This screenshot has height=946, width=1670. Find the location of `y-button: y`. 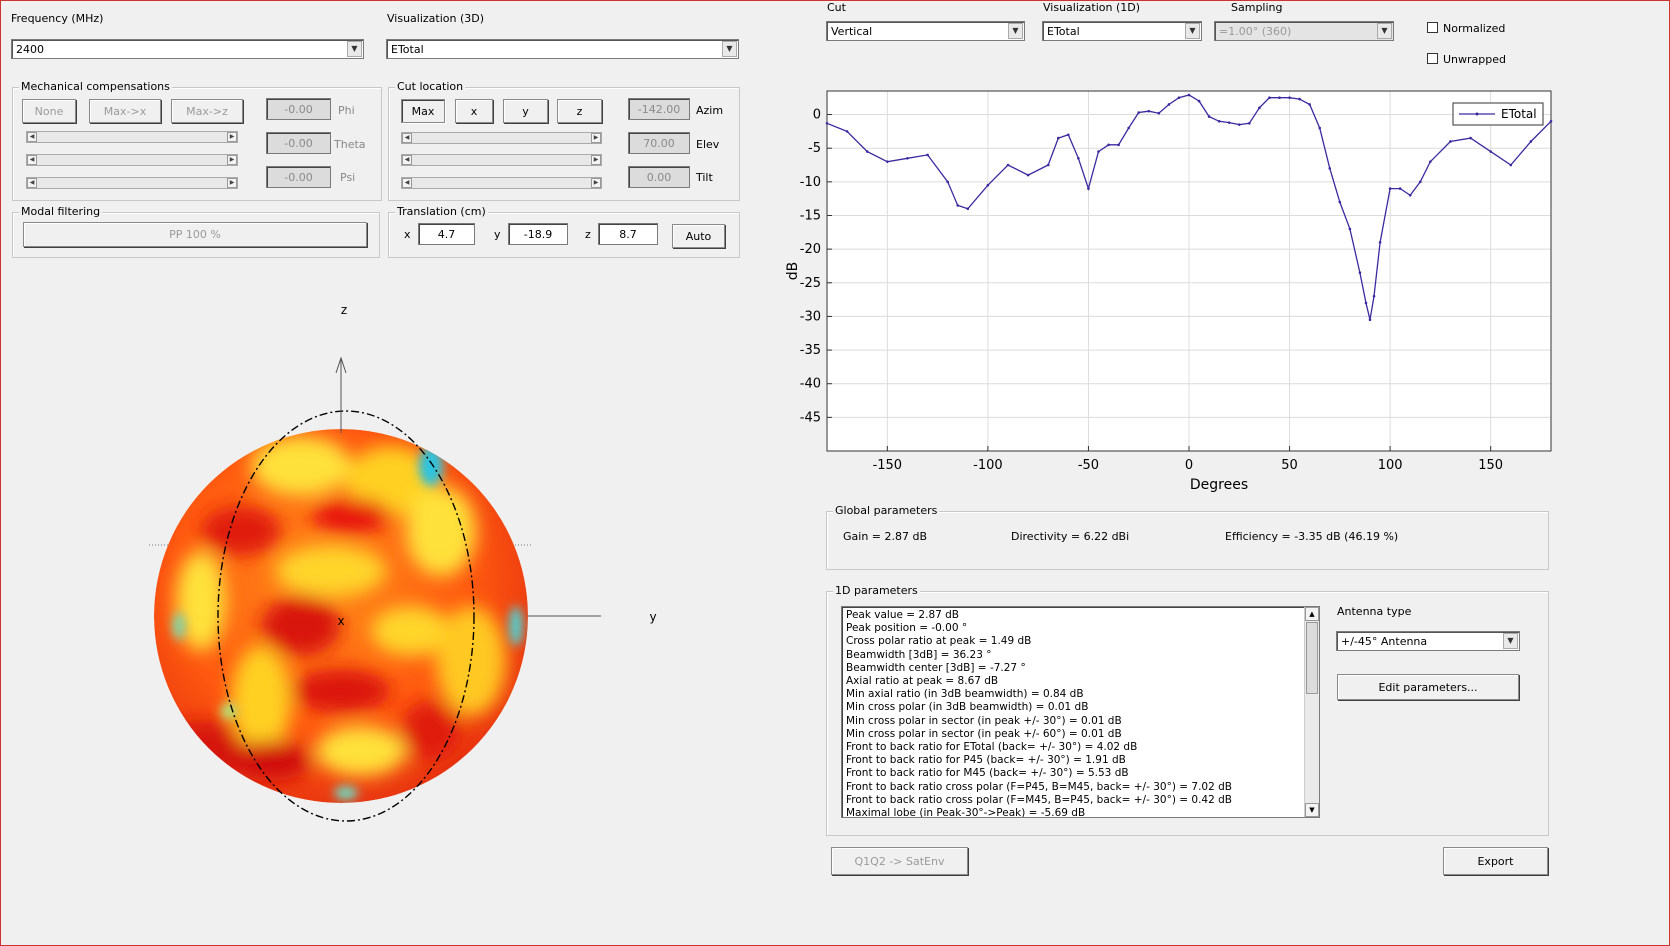

y-button: y is located at coordinates (525, 111).